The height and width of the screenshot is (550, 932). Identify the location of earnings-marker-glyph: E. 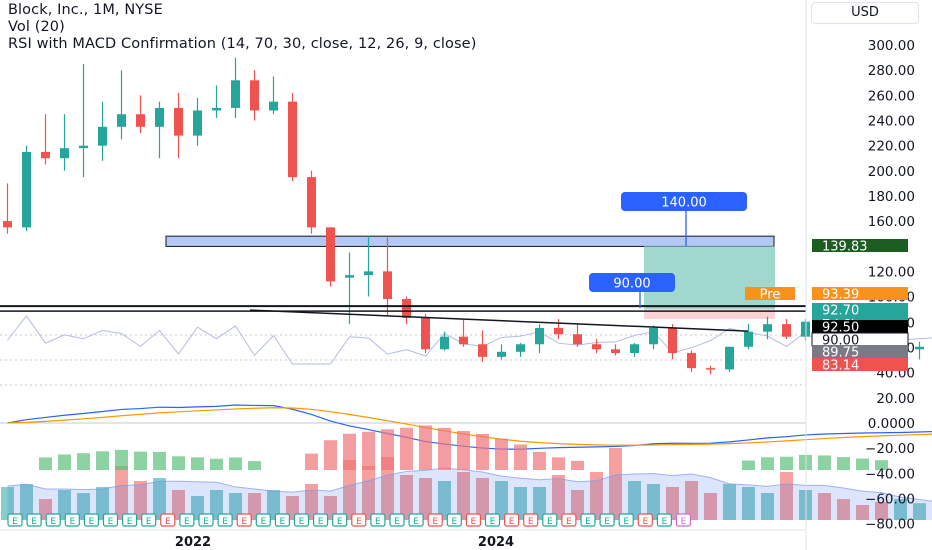
(397, 522).